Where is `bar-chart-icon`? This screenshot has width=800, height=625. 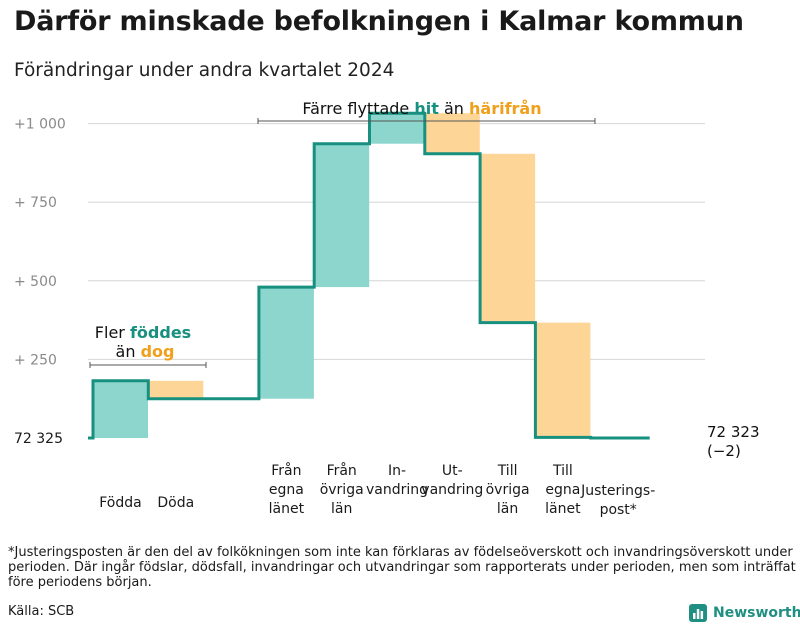
bar-chart-icon is located at coordinates (698, 613).